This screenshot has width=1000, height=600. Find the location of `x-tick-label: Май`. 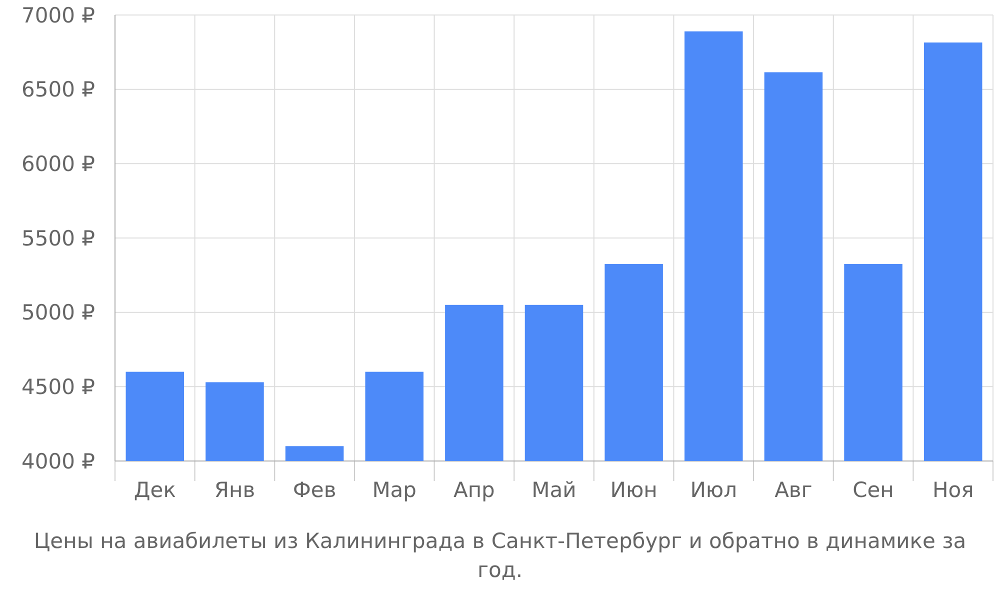

x-tick-label: Май is located at coordinates (554, 490).